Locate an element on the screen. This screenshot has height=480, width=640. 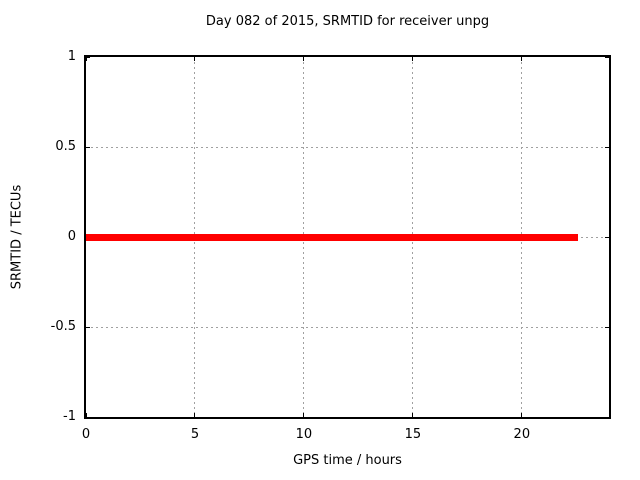
y-tick-label: 0.5 is located at coordinates (65, 146).